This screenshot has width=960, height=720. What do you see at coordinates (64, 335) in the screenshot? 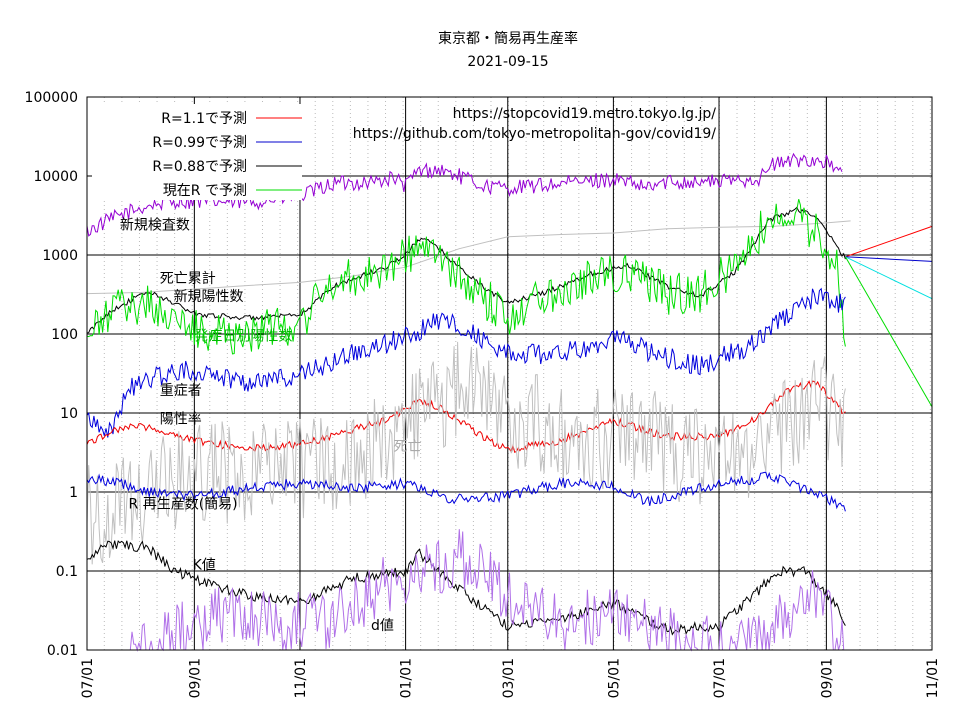
I see `y-tick-label: 100` at bounding box center [64, 335].